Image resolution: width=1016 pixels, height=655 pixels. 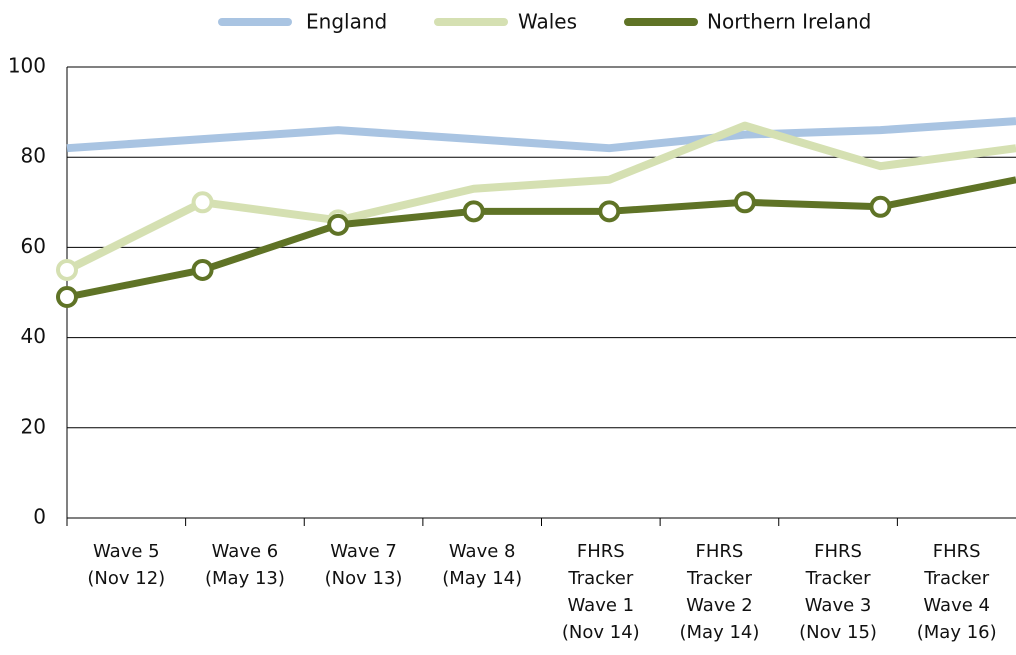 What do you see at coordinates (33, 246) in the screenshot?
I see `y-tick-label: 60` at bounding box center [33, 246].